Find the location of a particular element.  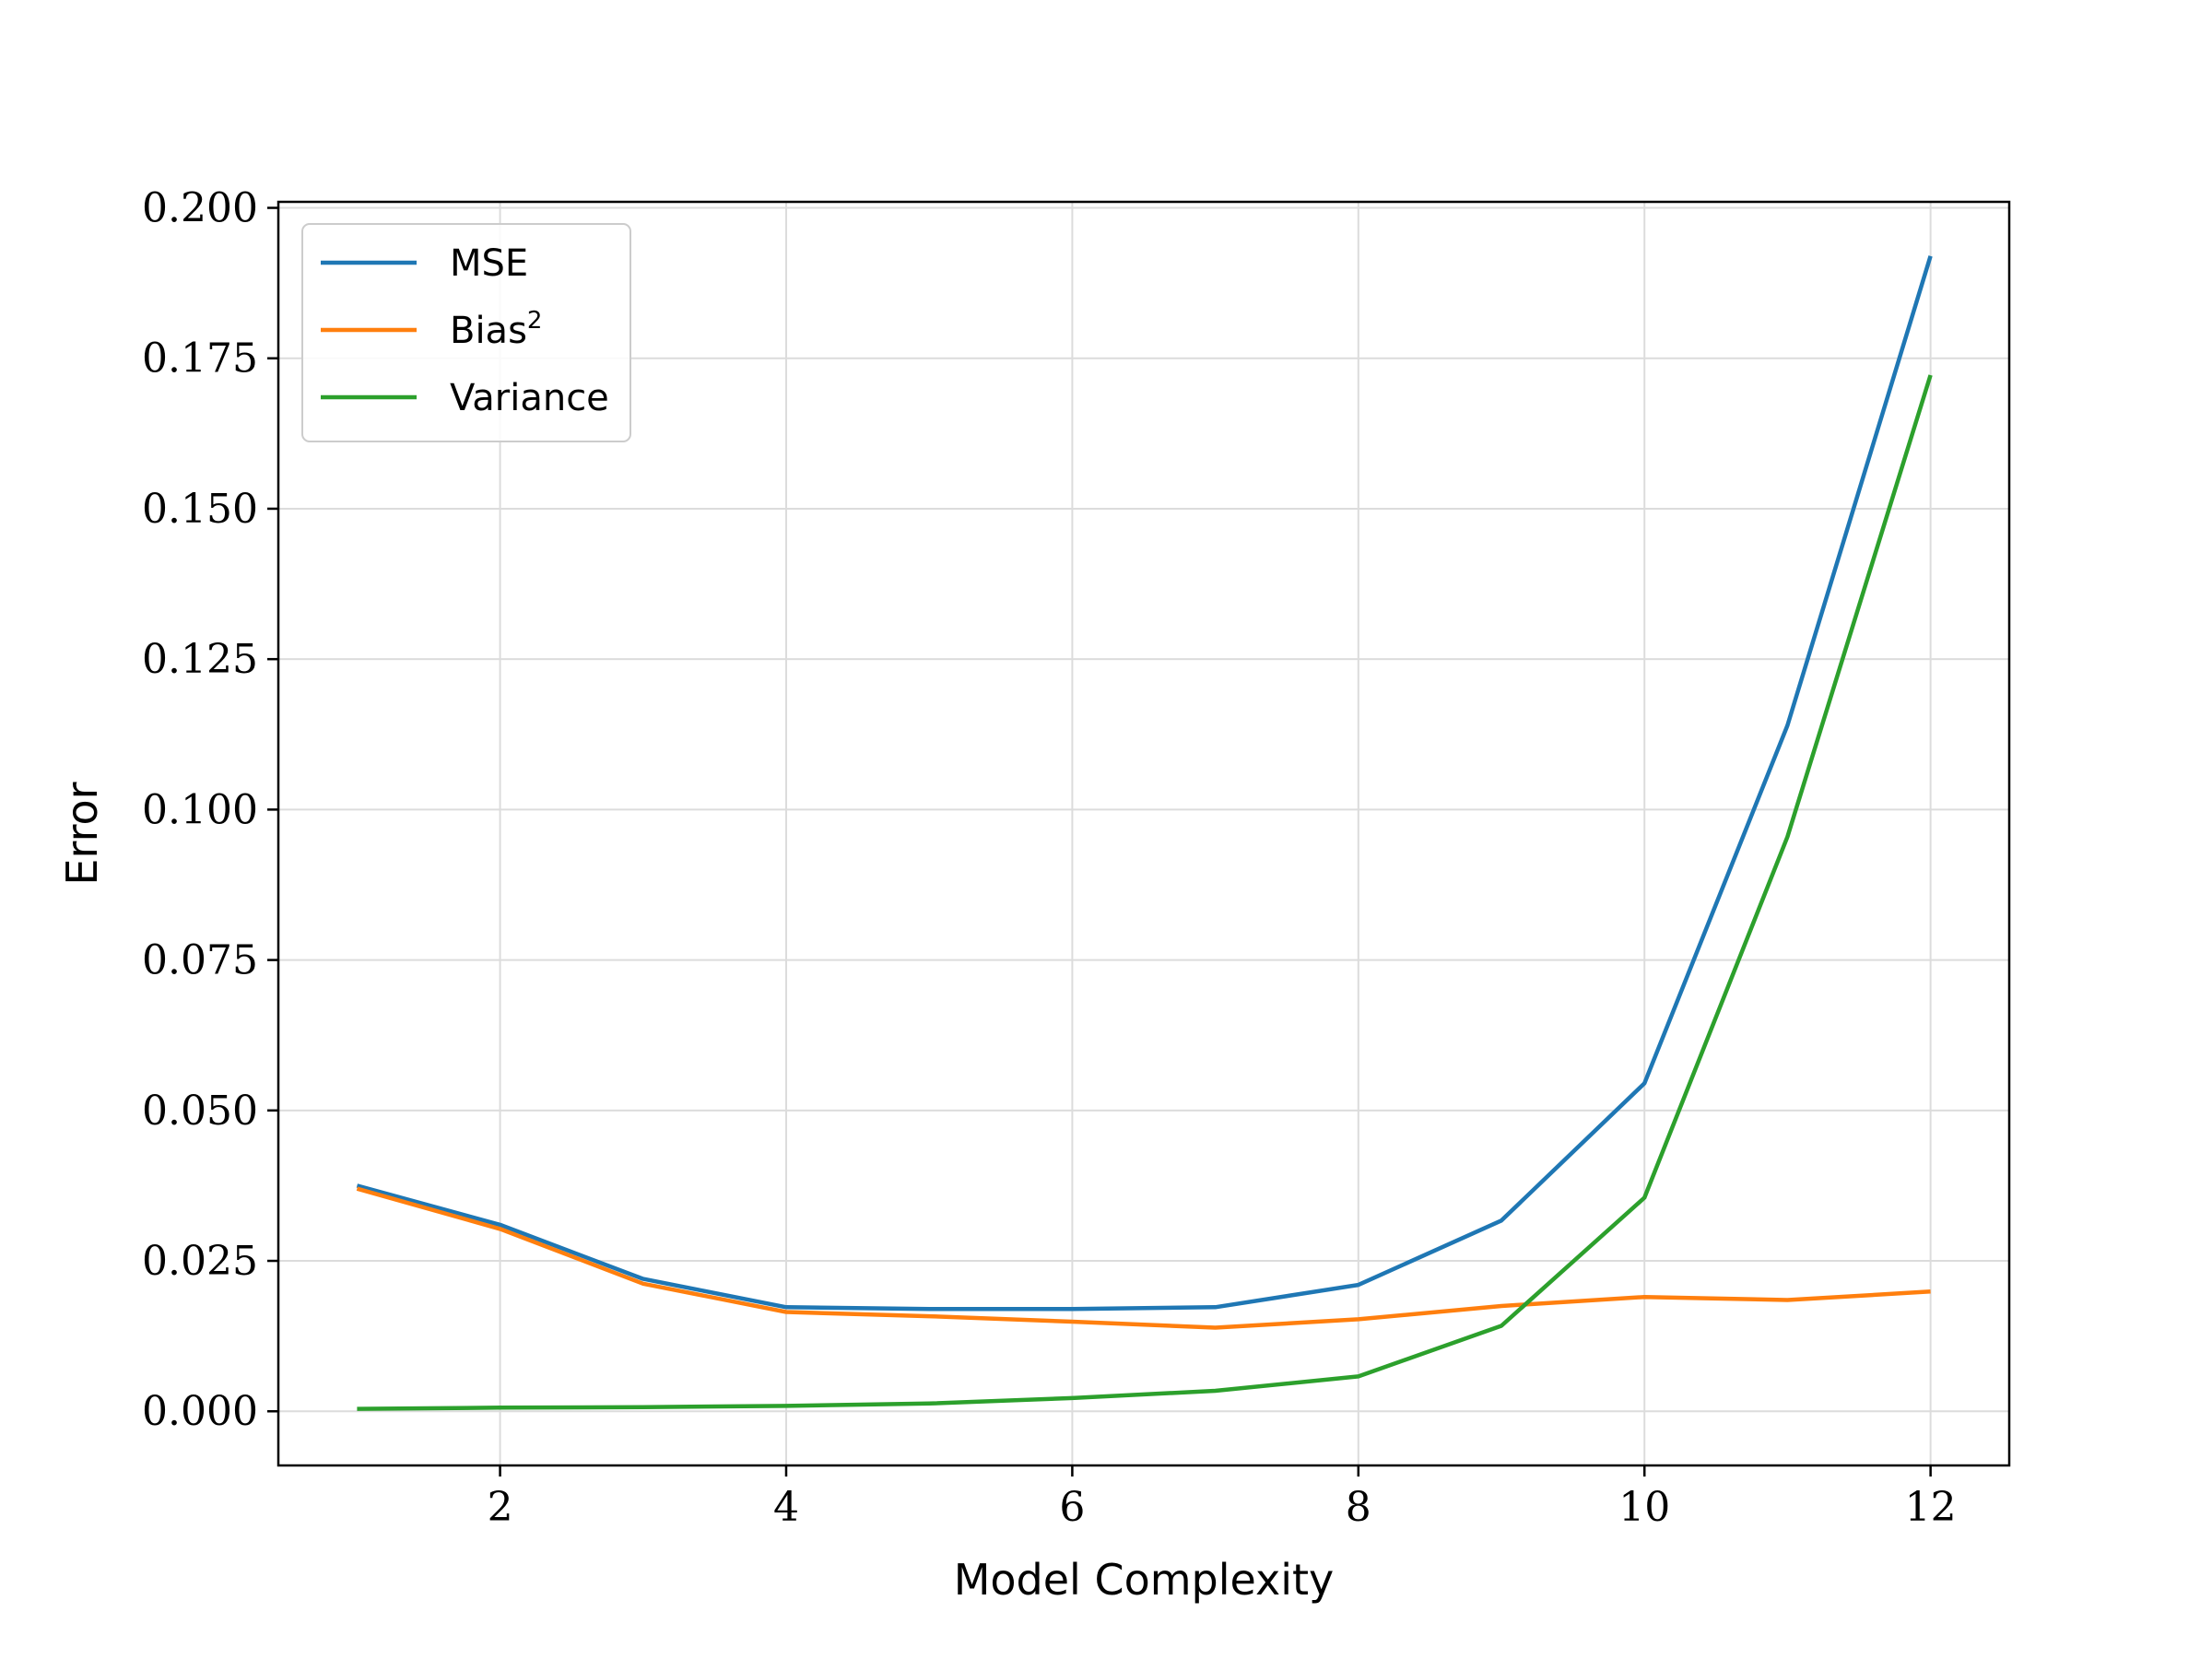

legend-box is located at coordinates (466, 332).